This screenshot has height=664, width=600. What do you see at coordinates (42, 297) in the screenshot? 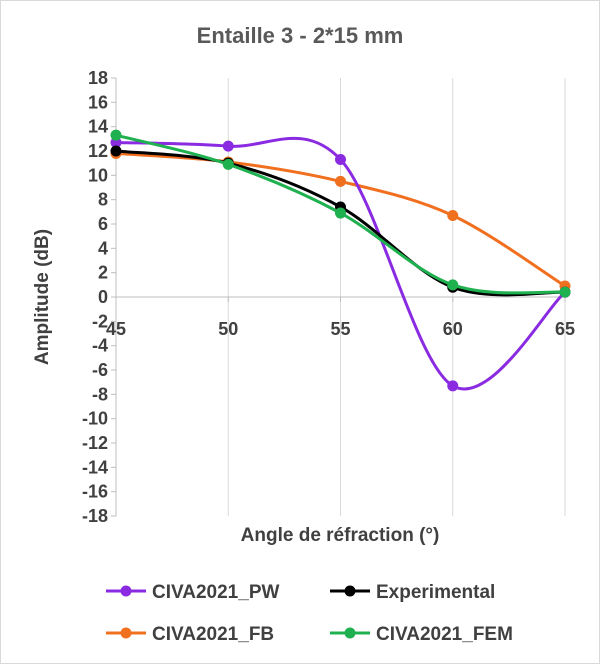
I see `y-axis-title: Amplitude (dB)` at bounding box center [42, 297].